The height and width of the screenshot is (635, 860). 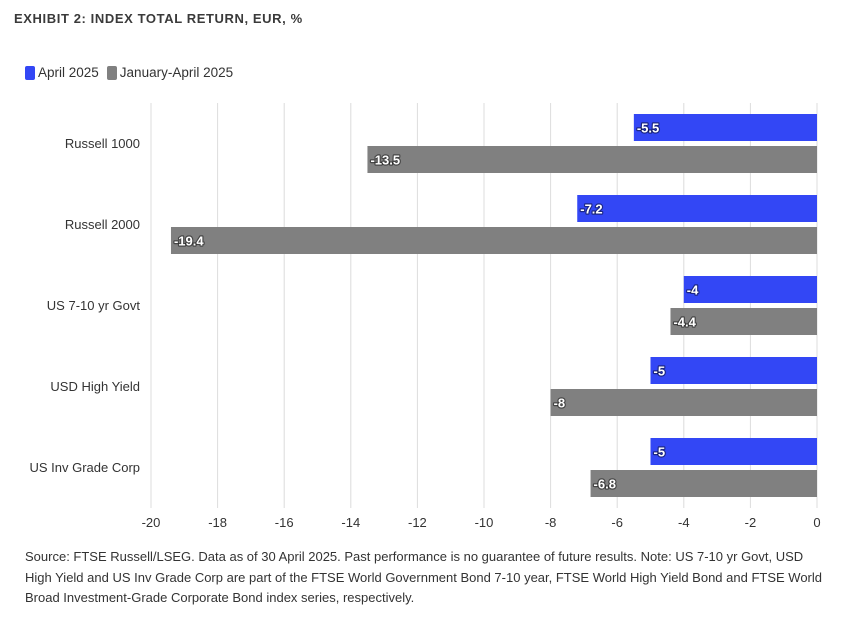 I want to click on legend-label: April 2025, so click(x=68, y=72).